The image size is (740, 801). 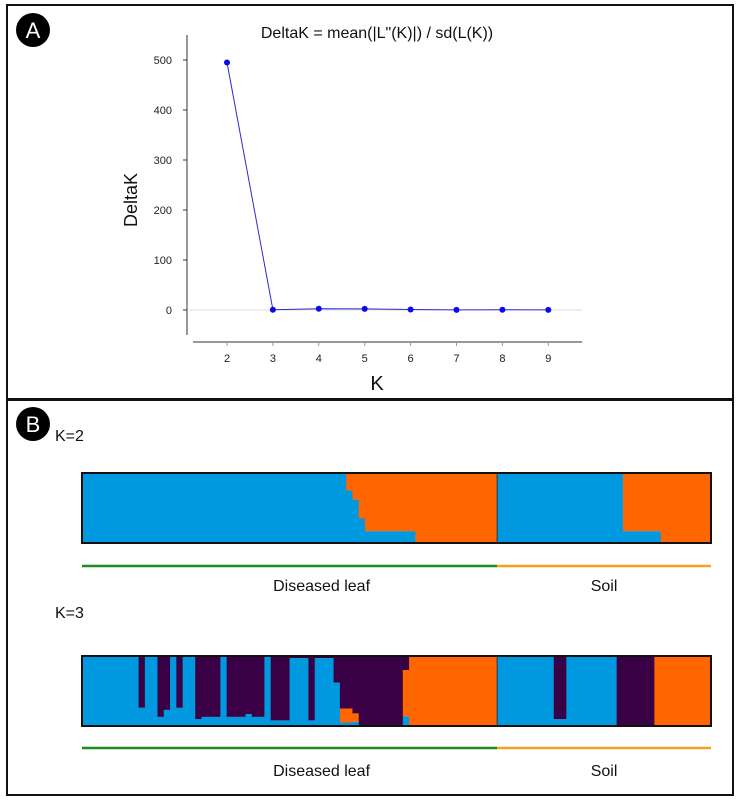 What do you see at coordinates (169, 311) in the screenshot?
I see `y-tick-label: 0` at bounding box center [169, 311].